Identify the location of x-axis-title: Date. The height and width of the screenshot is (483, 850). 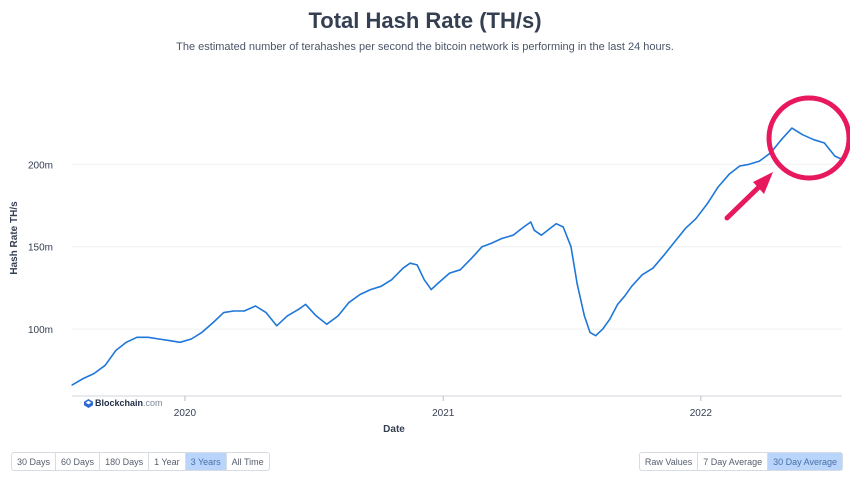
(394, 429).